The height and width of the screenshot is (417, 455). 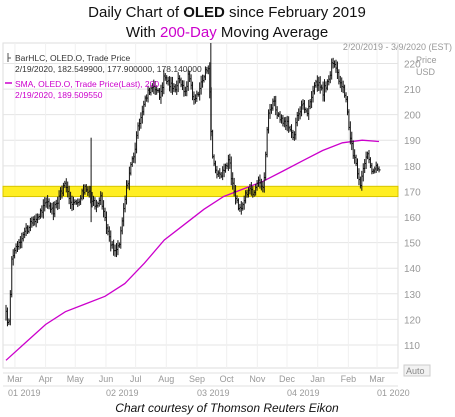 What do you see at coordinates (213, 393) in the screenshot?
I see `x-quarter-label: 03 2019` at bounding box center [213, 393].